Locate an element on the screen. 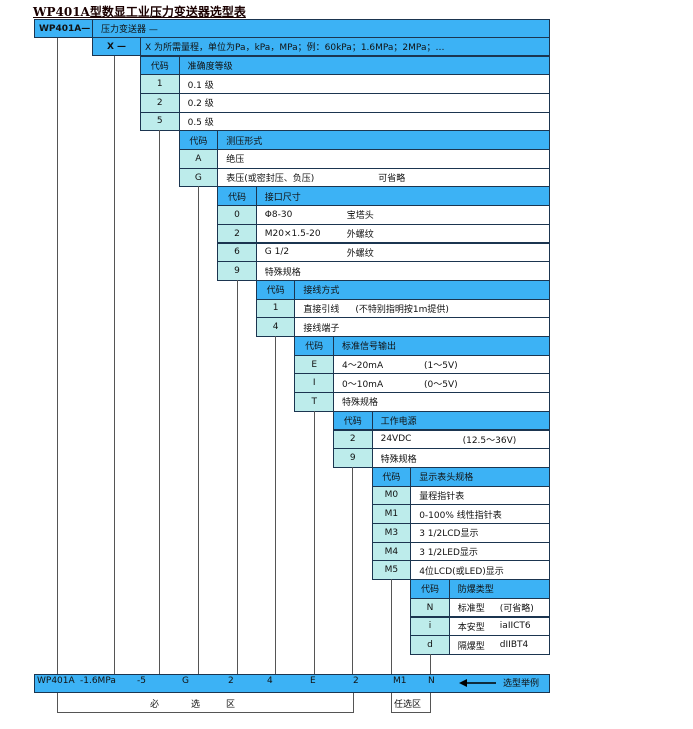  option-desc: 0-100% 线性指针表 is located at coordinates (480, 514).